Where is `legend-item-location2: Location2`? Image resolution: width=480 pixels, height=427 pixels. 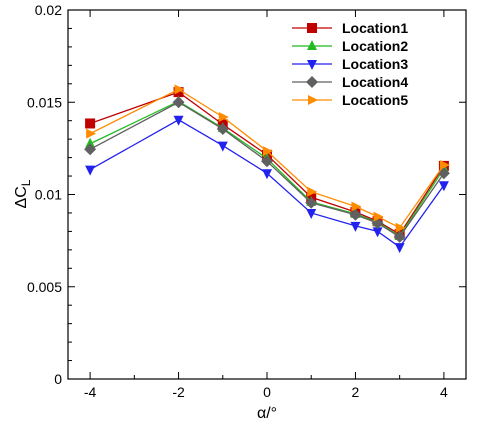
legend-item-location2: Location2 is located at coordinates (350, 46).